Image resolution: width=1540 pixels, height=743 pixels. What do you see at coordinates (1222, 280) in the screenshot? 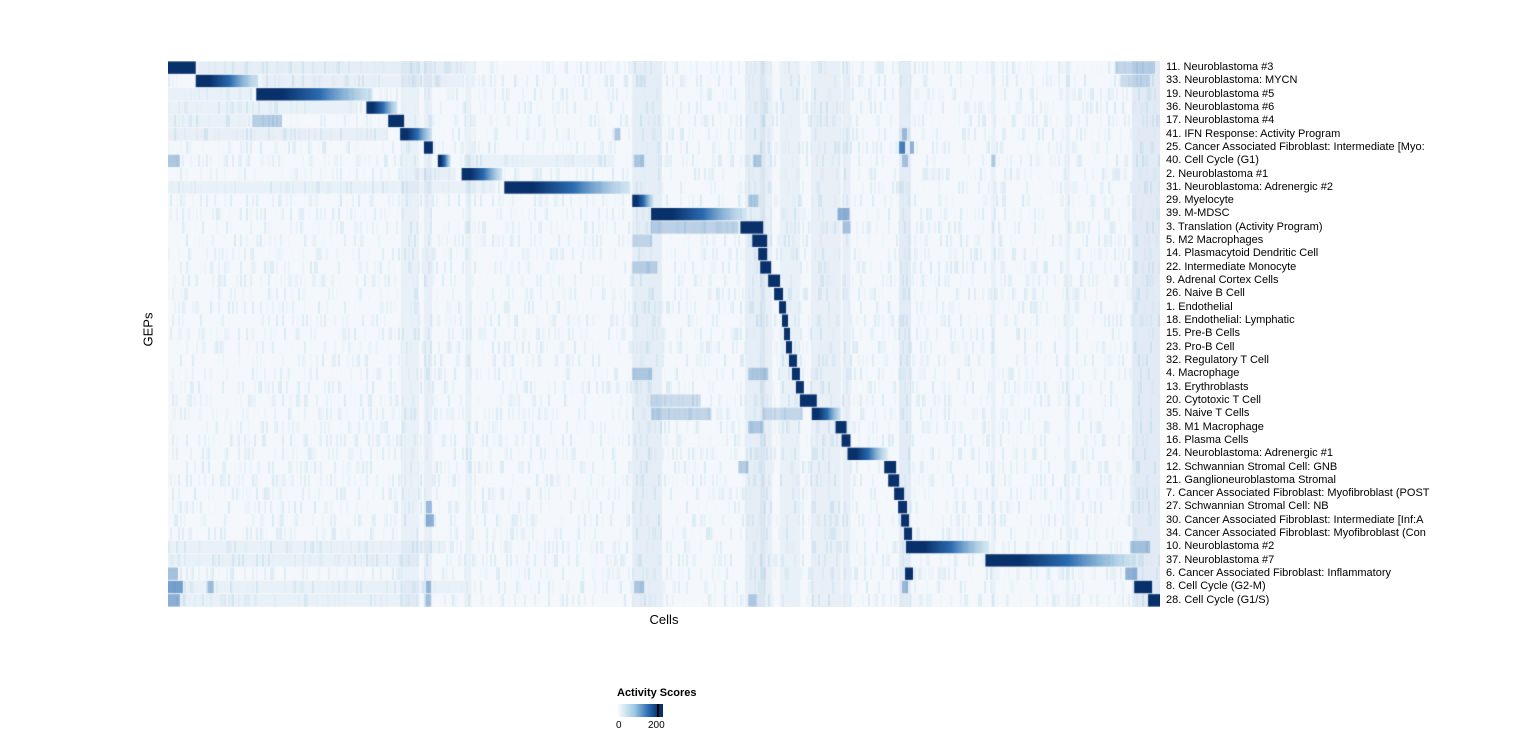
I see `row-label: 9. Adrenal Cortex Cells` at bounding box center [1222, 280].